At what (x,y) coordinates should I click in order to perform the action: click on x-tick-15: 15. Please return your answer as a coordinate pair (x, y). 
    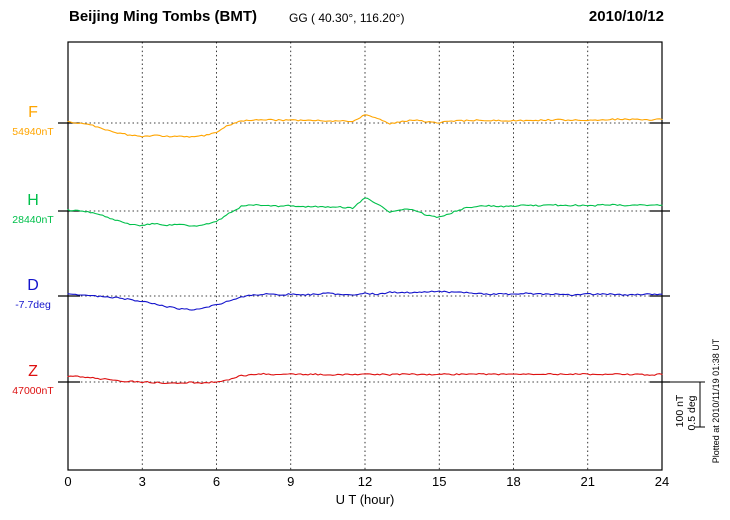
    Looking at the image, I should click on (439, 481).